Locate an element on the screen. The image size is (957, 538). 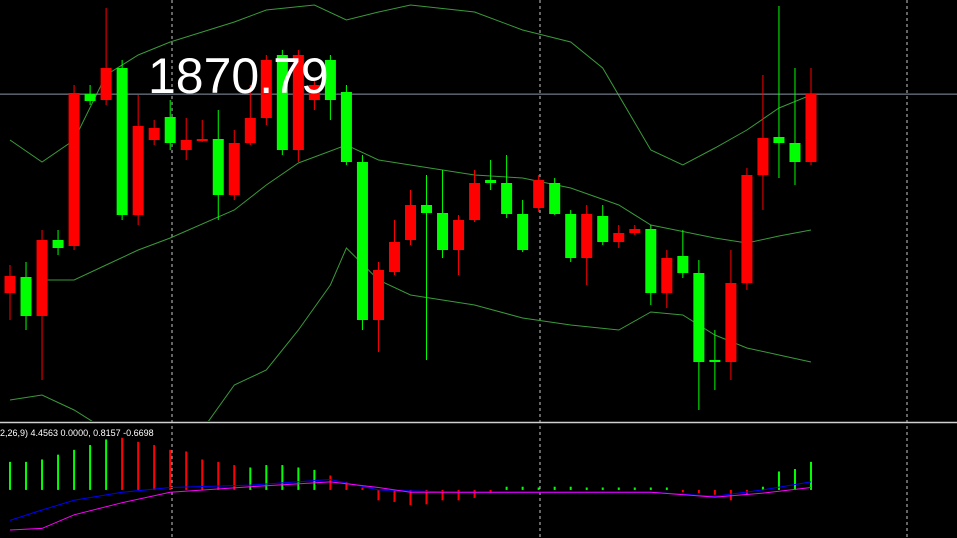
macd-label: 2,26,9) 4.4563 0.0000, 0.8157 -0.6698 is located at coordinates (77, 433).